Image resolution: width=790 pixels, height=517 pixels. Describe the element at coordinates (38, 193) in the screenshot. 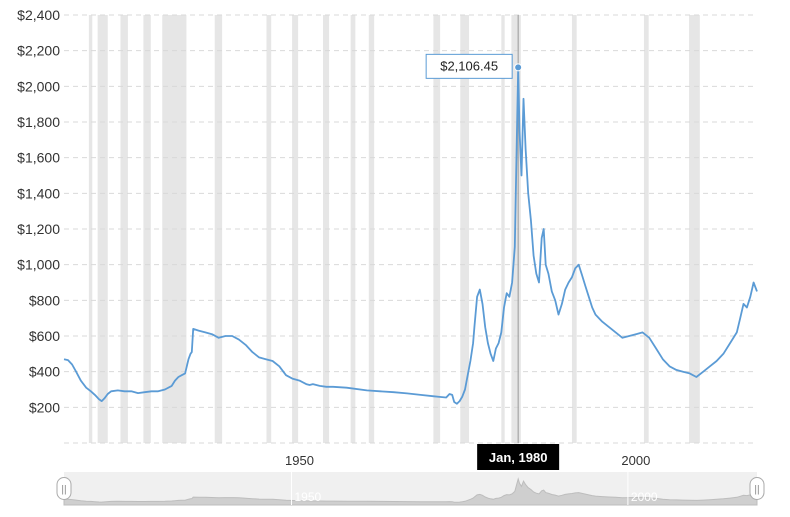

I see `y-tick-label: $1,400` at that location.